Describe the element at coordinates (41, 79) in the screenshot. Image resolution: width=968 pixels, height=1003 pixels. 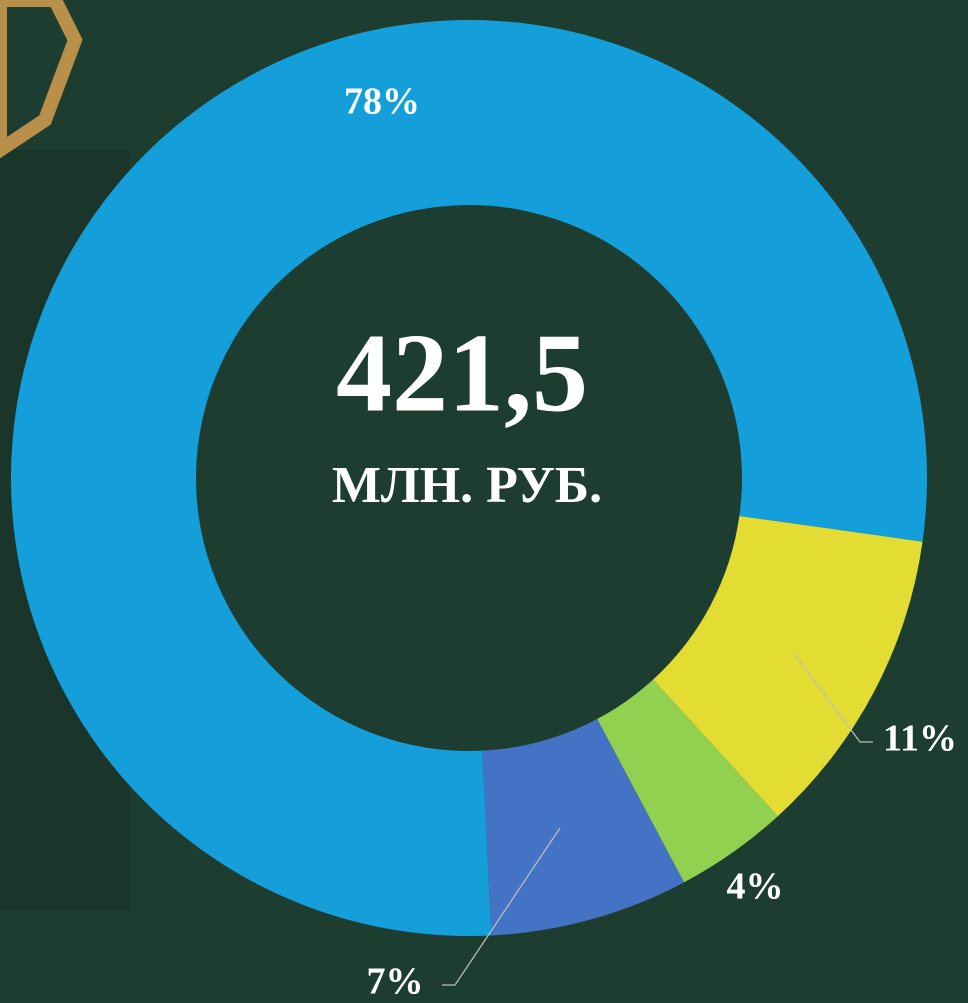
I see `ornament` at that location.